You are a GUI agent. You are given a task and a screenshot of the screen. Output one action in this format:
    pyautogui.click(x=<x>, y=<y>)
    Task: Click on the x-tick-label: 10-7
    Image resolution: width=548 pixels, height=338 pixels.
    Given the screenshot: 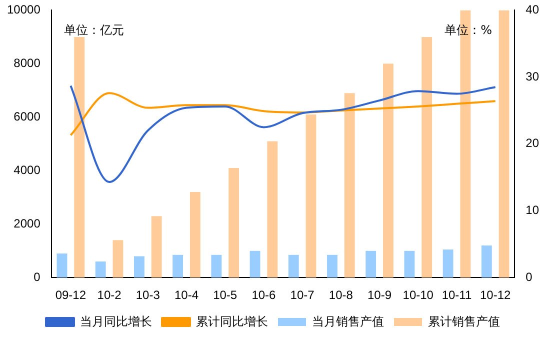 What is the action you would take?
    pyautogui.click(x=302, y=295)
    